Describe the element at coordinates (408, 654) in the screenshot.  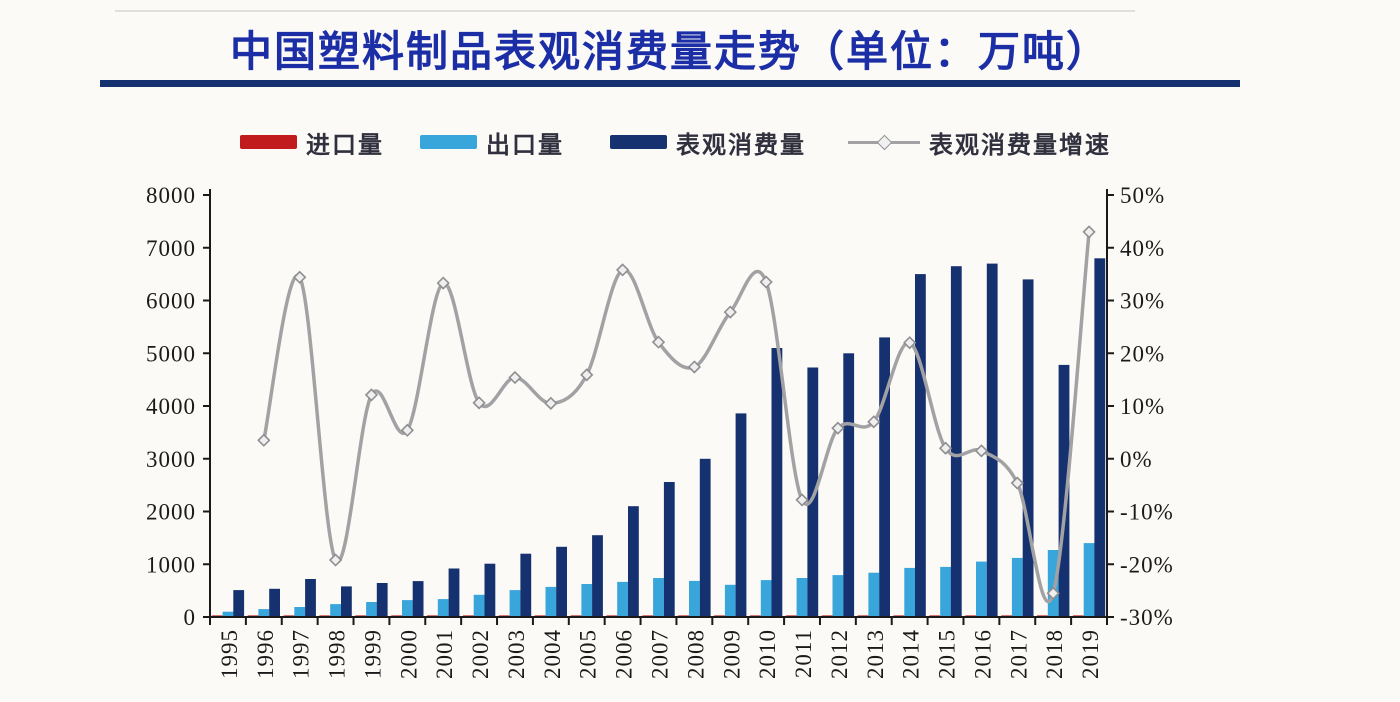
I see `x-axis-label-2000: 2000` at that location.